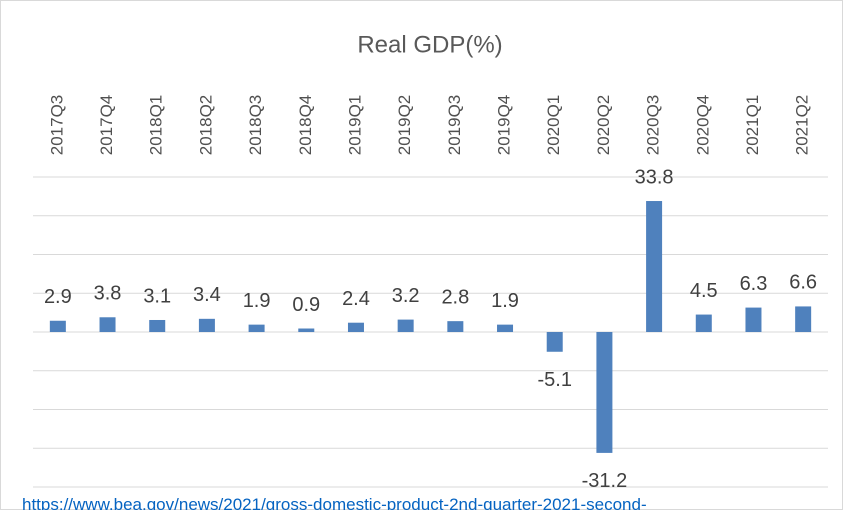  What do you see at coordinates (255, 125) in the screenshot?
I see `x-tick-label: 2018Q3` at bounding box center [255, 125].